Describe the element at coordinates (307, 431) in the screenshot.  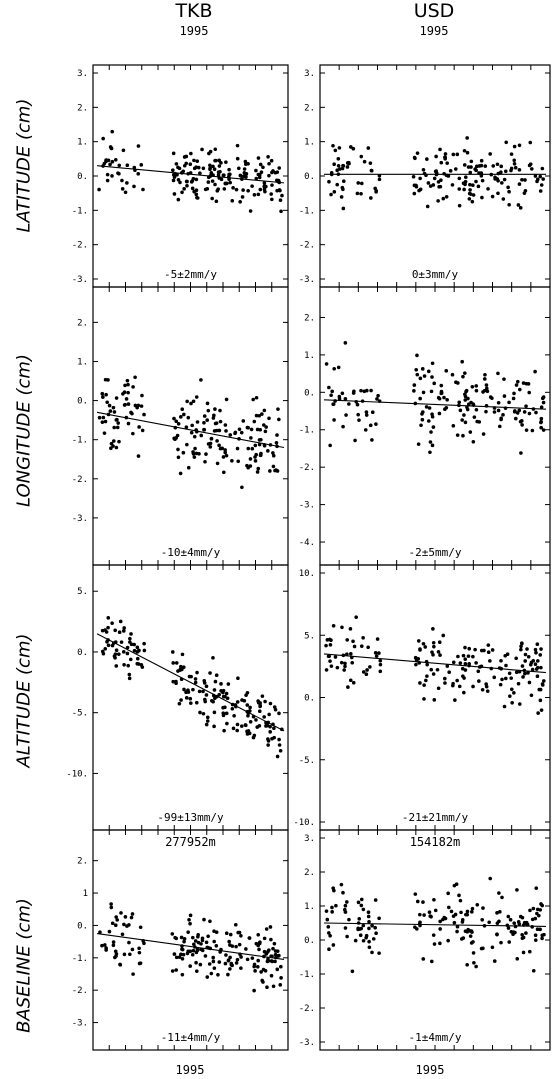
I see `y-tick-label: -1.` at that location.